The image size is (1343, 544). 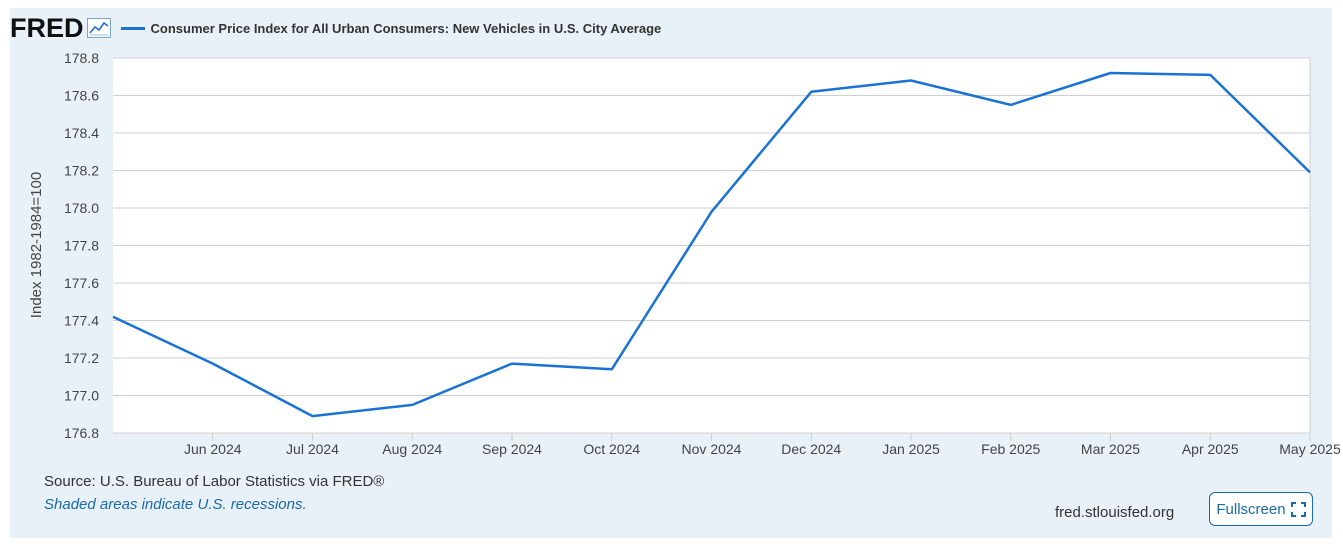 I want to click on y-tick-label: 178.6, so click(x=81, y=96).